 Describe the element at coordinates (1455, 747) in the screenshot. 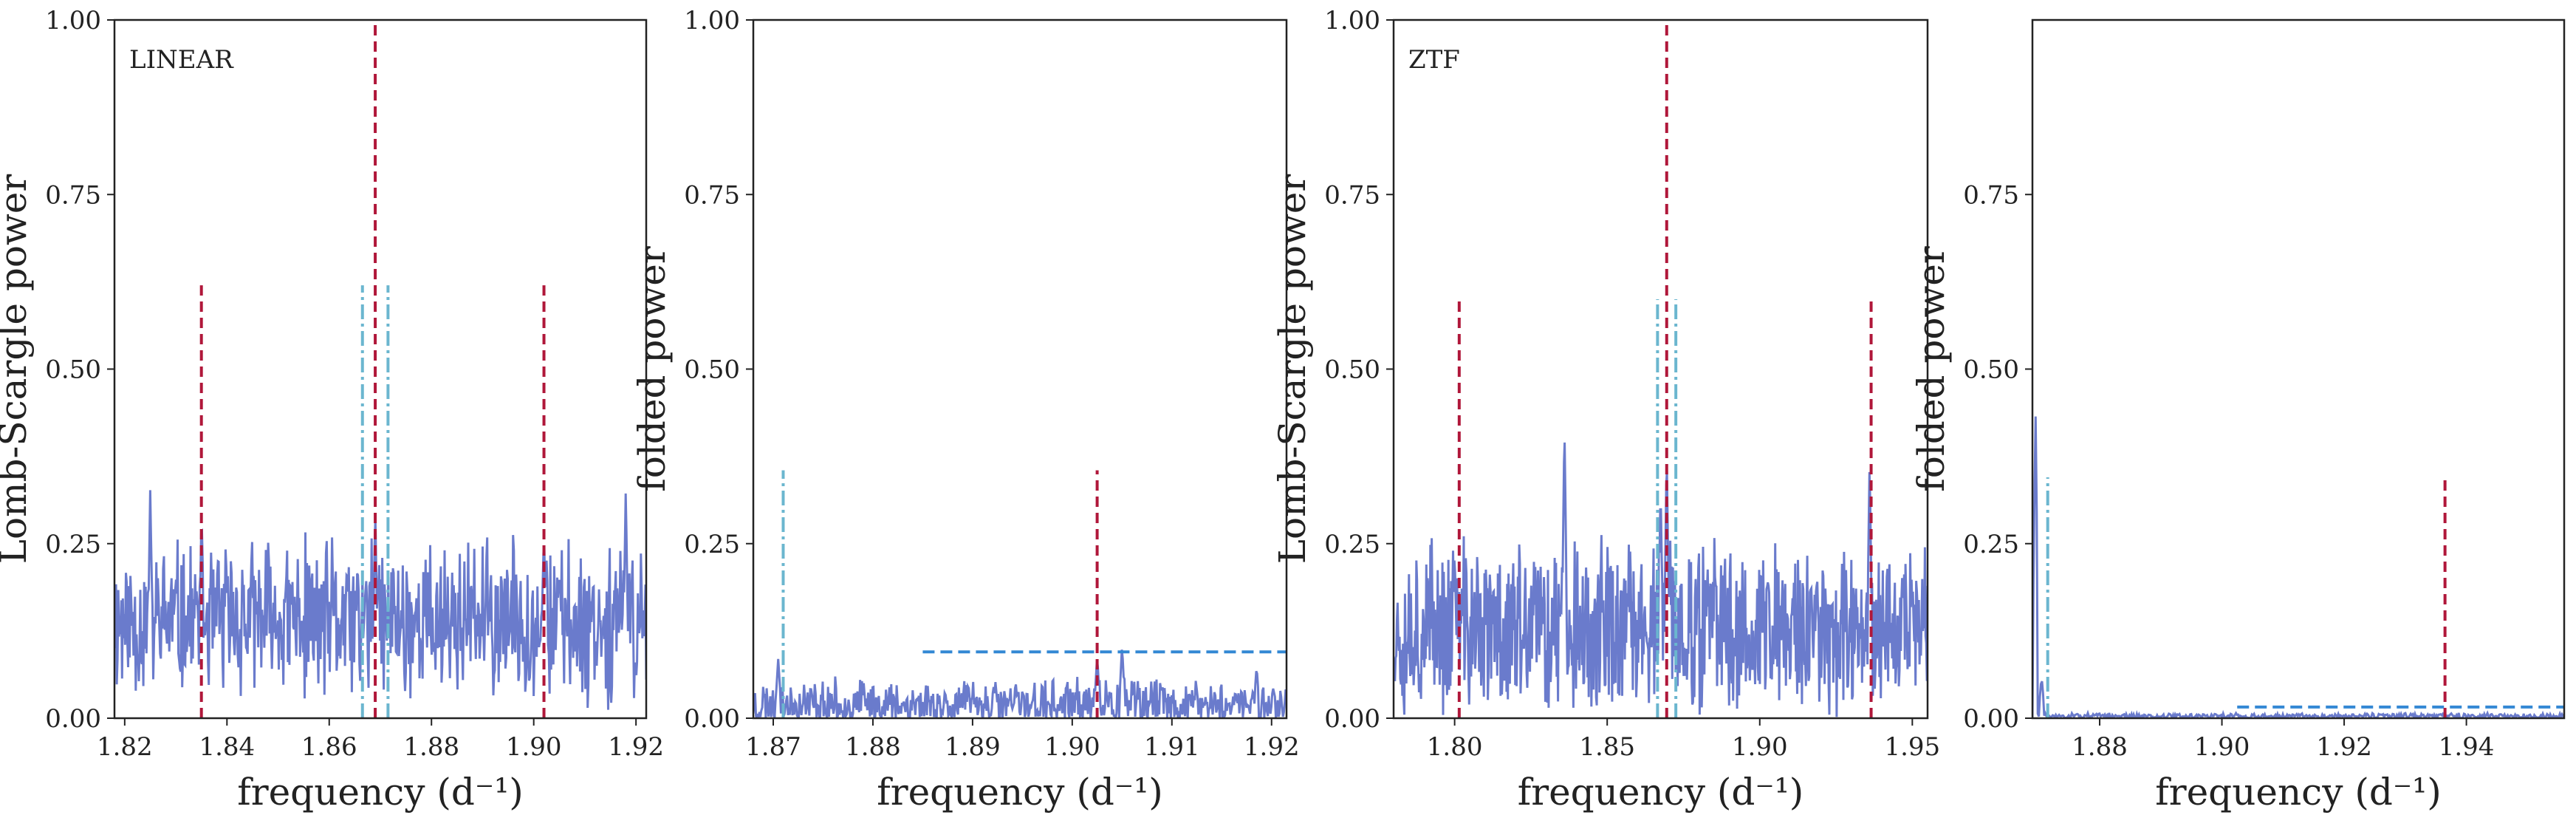

I see `x-tick-label: 1.80` at that location.